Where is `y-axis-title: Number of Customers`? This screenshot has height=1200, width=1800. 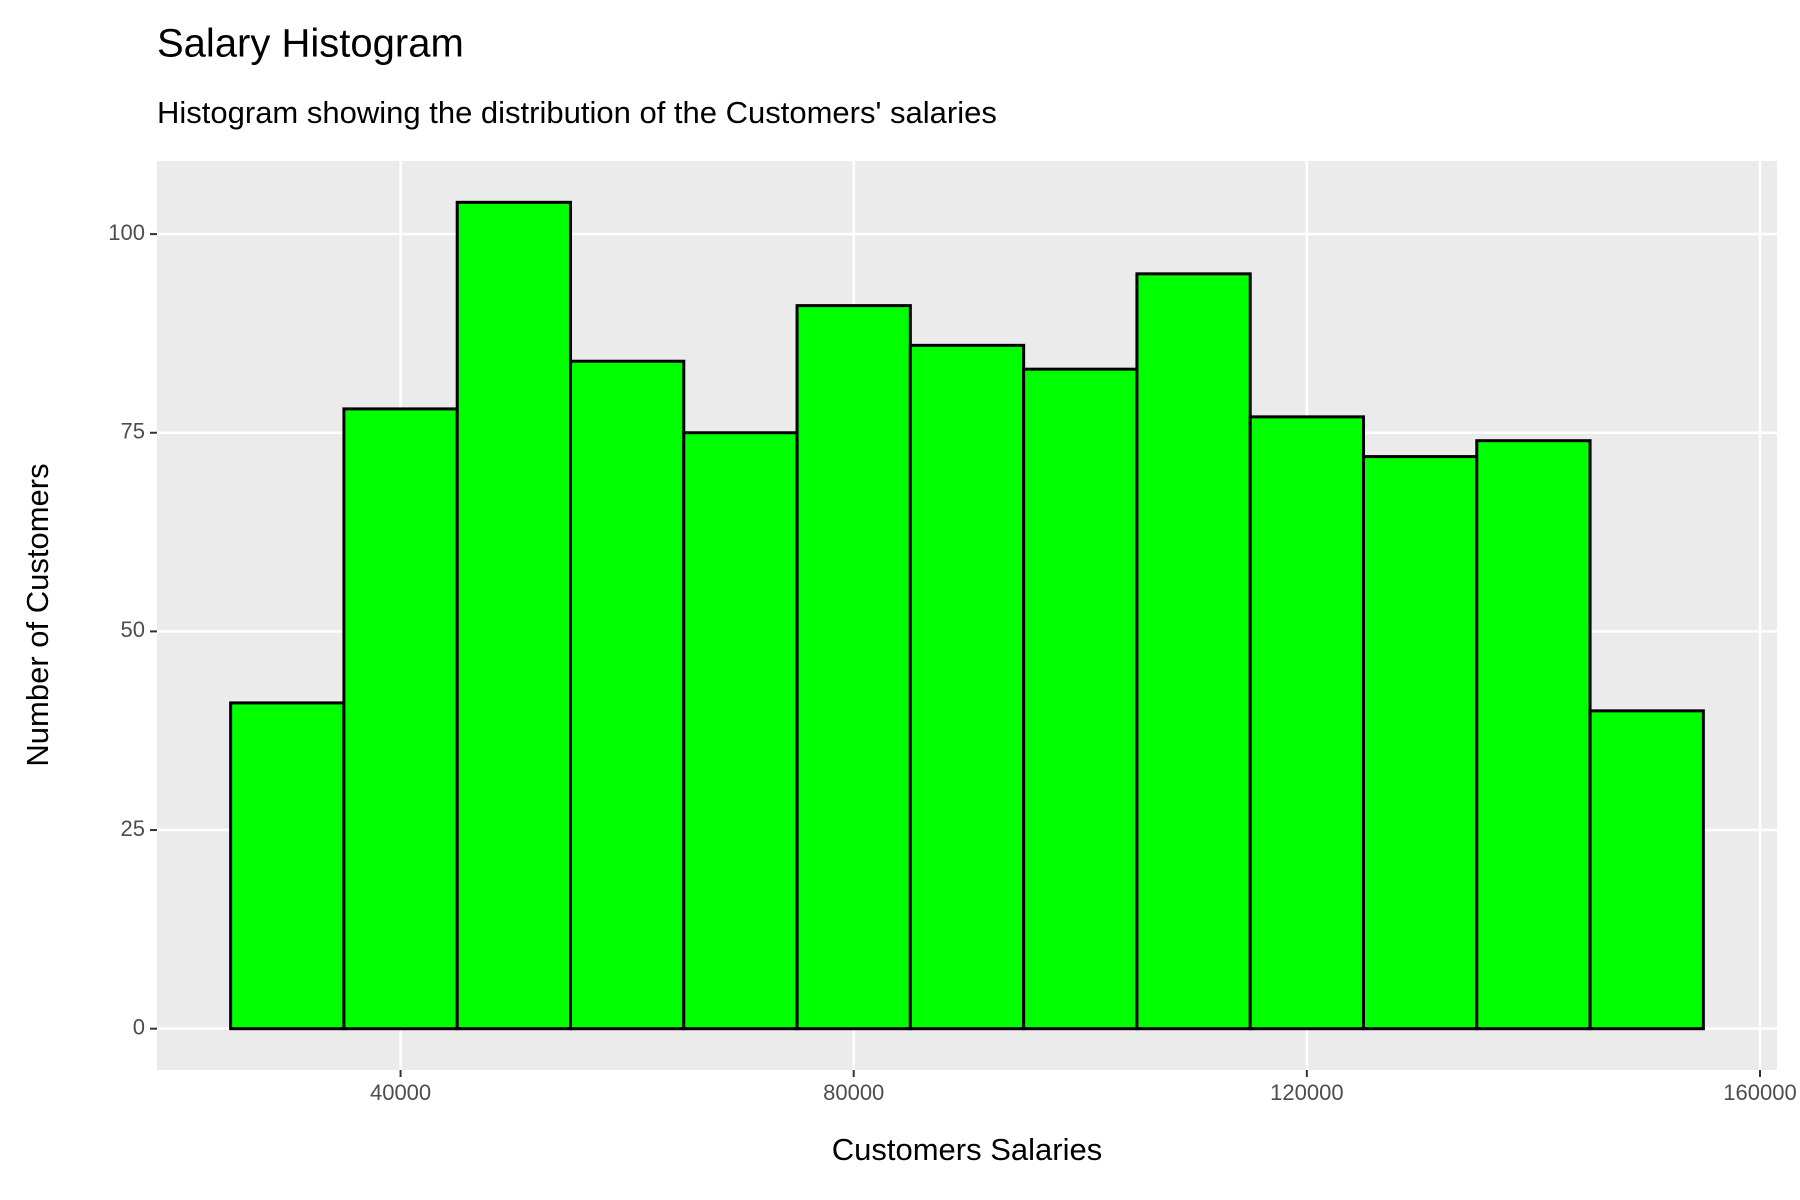 y-axis-title: Number of Customers is located at coordinates (37, 614).